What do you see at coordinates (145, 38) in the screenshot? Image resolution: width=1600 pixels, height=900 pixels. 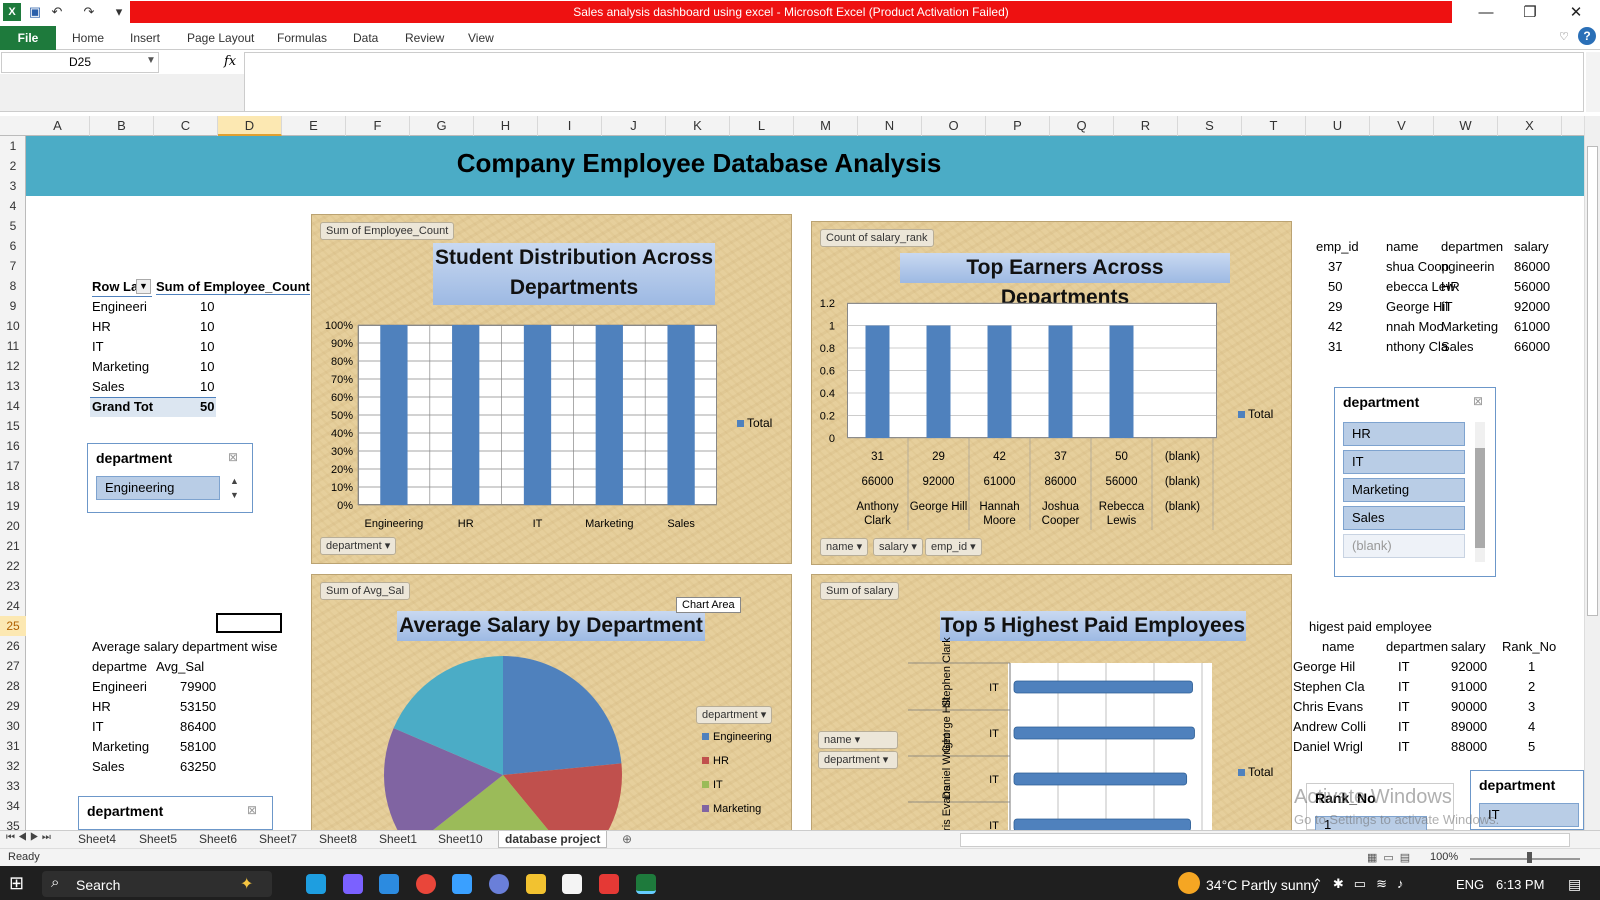 I see `tab-insert: Insert` at bounding box center [145, 38].